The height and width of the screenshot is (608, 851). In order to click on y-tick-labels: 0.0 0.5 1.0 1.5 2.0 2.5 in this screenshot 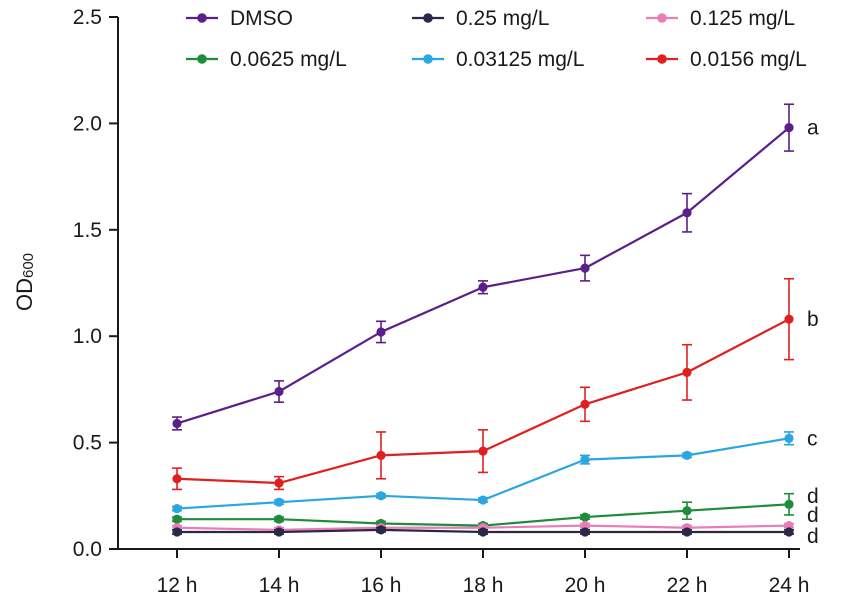, I will do `click(87, 283)`.